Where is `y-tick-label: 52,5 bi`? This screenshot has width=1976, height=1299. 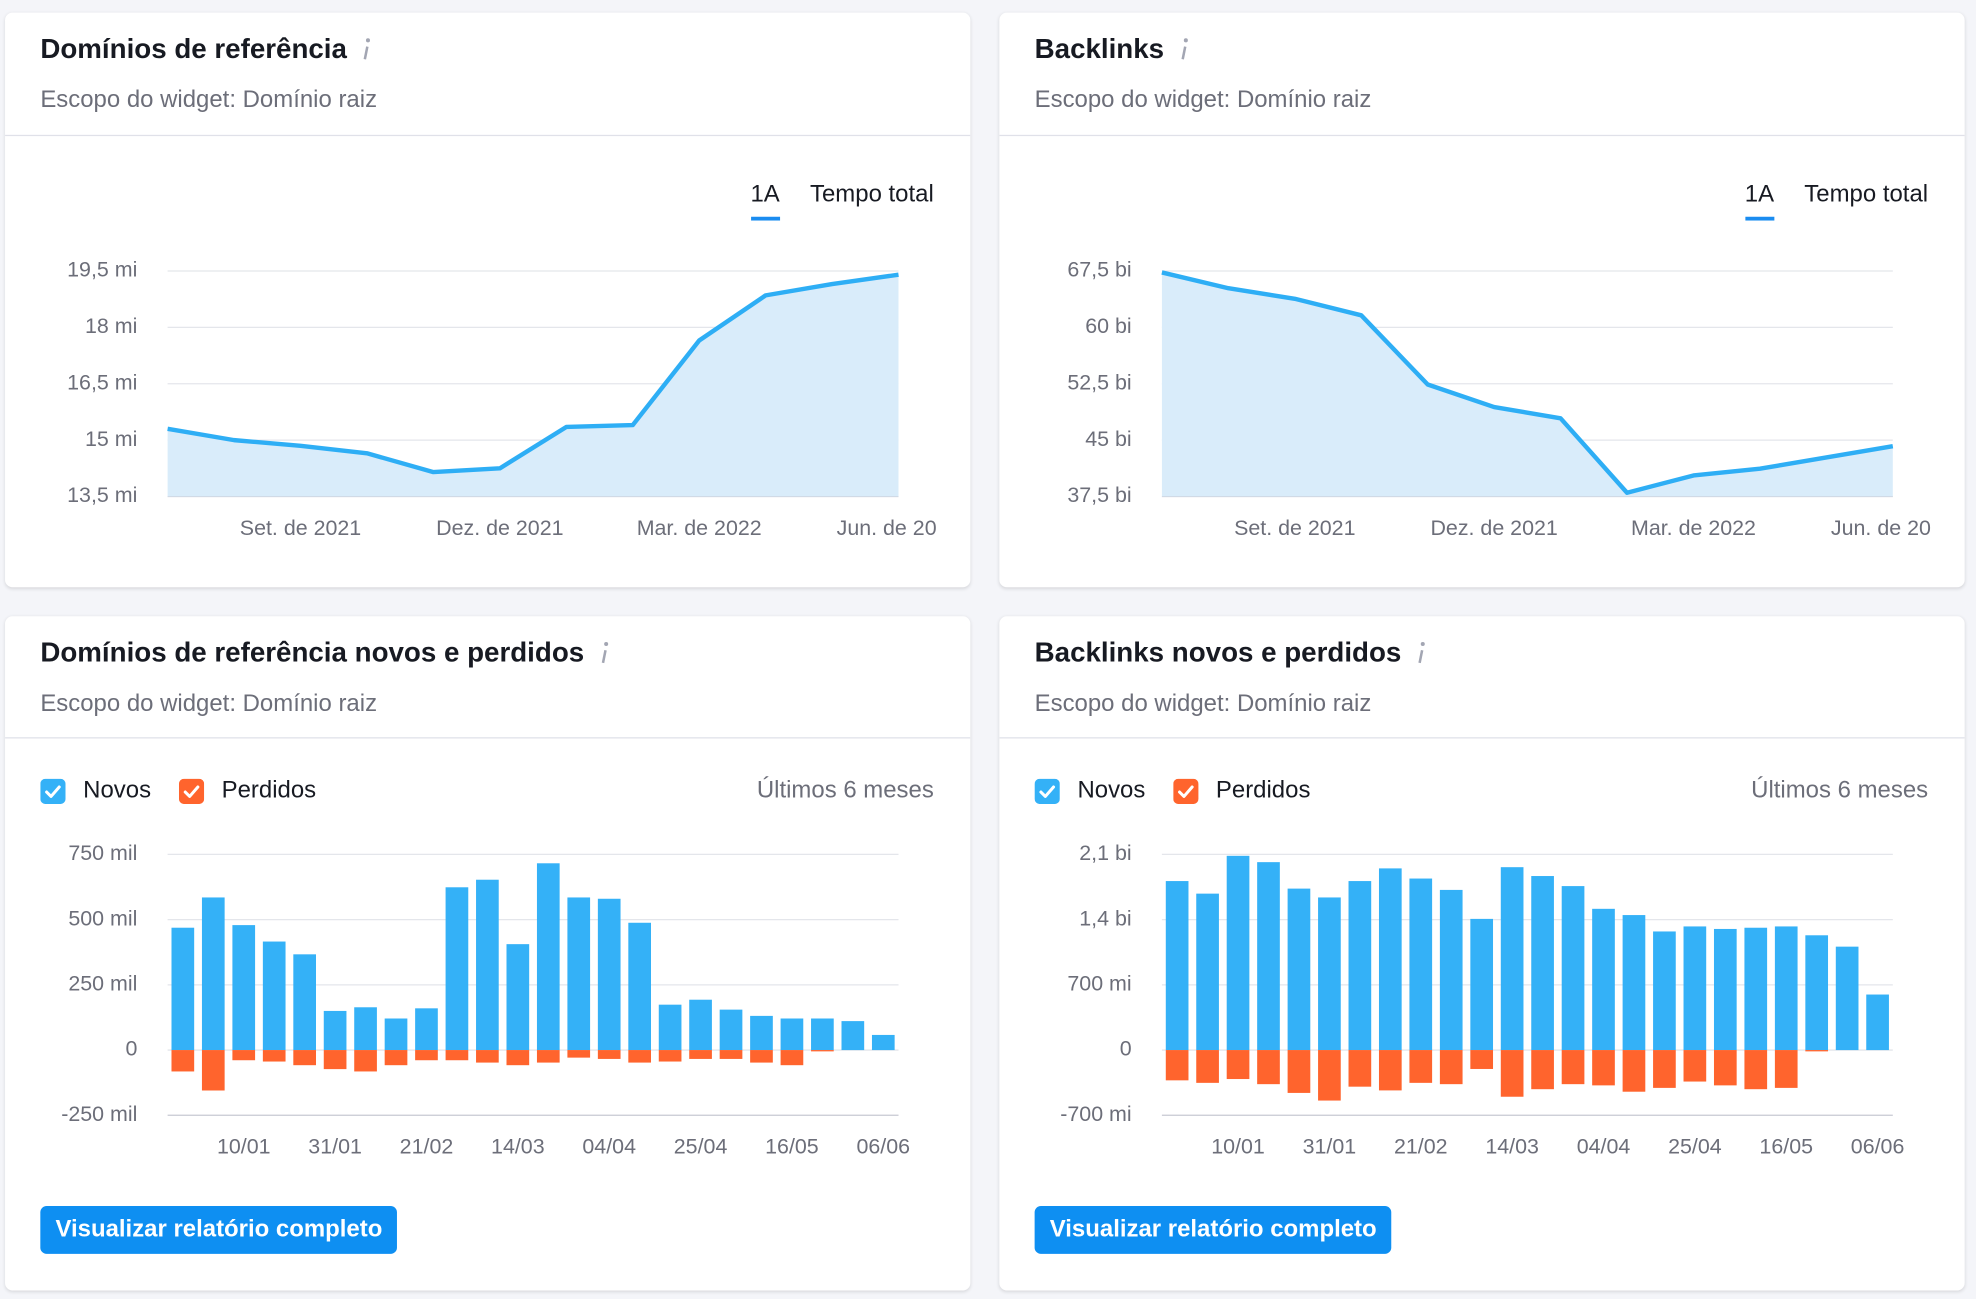 y-tick-label: 52,5 bi is located at coordinates (1099, 382).